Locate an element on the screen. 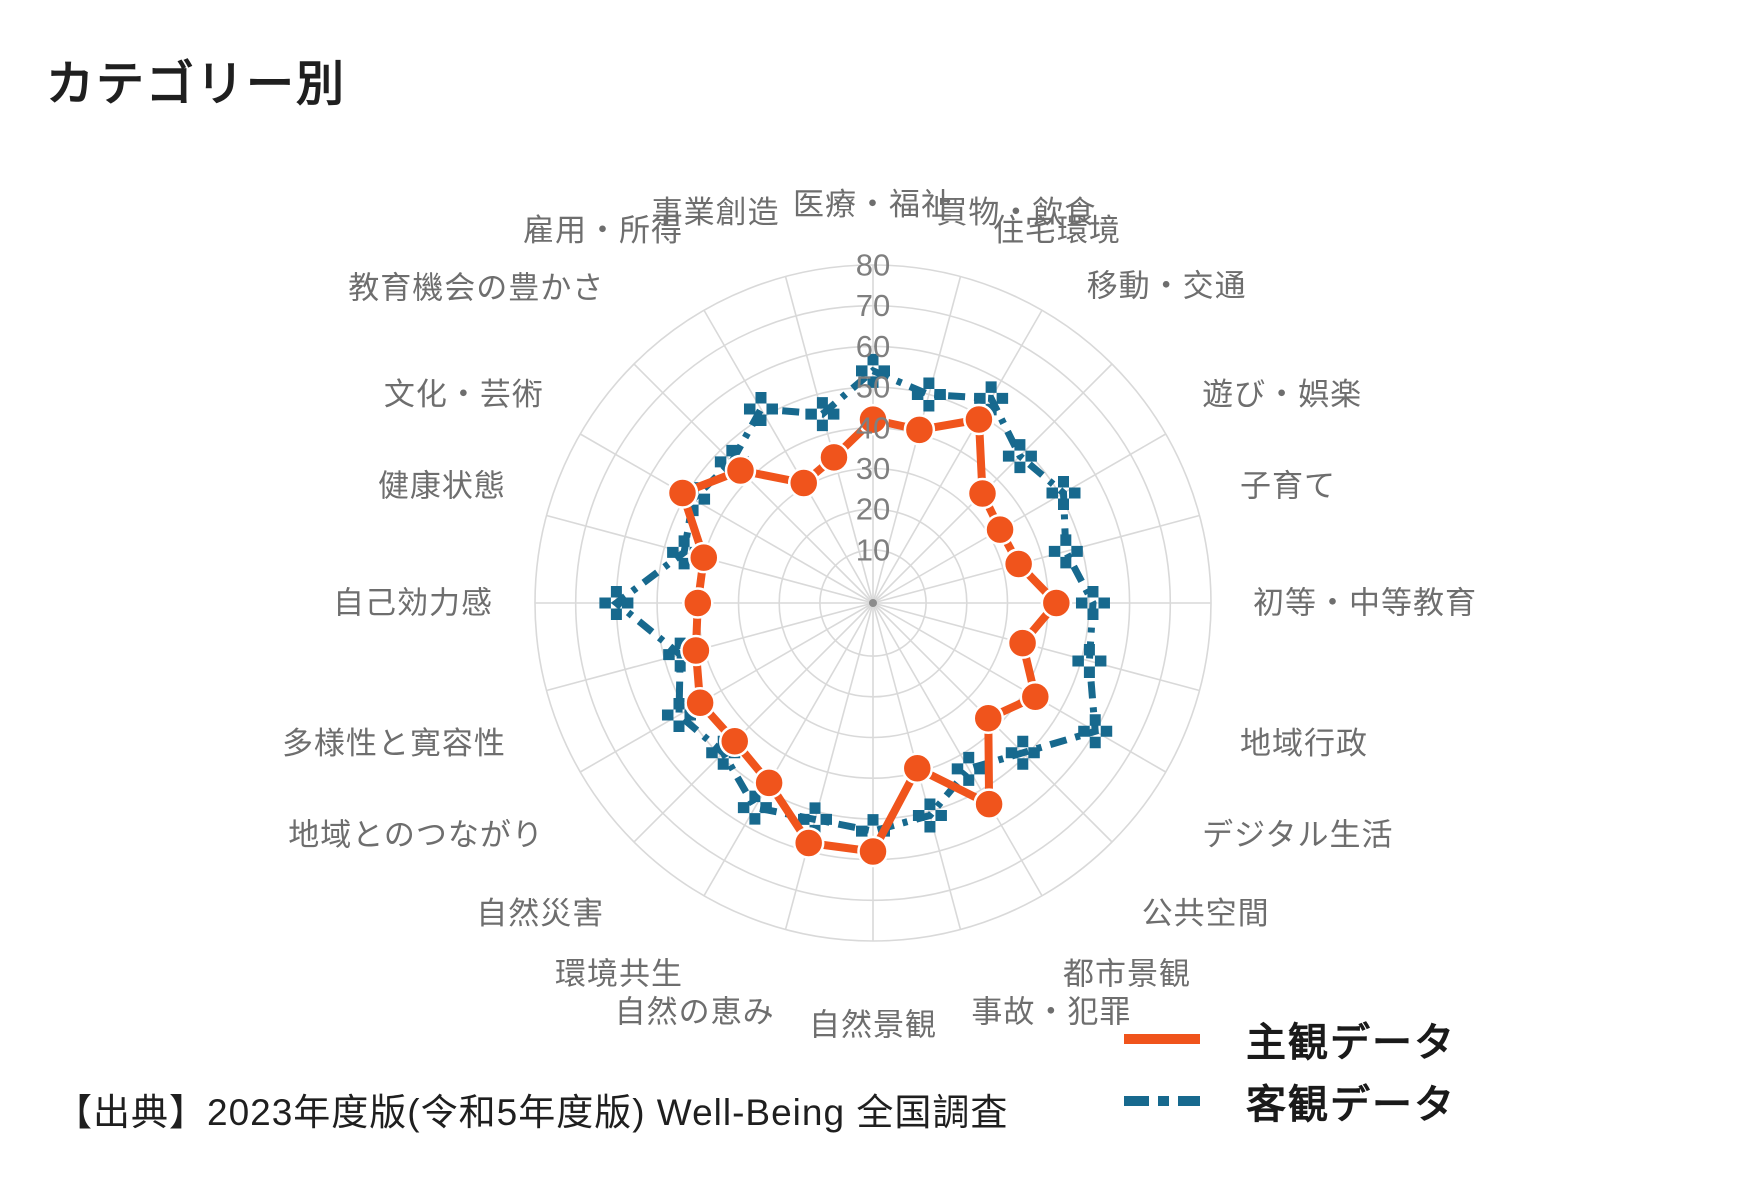 The width and height of the screenshot is (1764, 1188). radial-tick-label: 30 is located at coordinates (873, 468).